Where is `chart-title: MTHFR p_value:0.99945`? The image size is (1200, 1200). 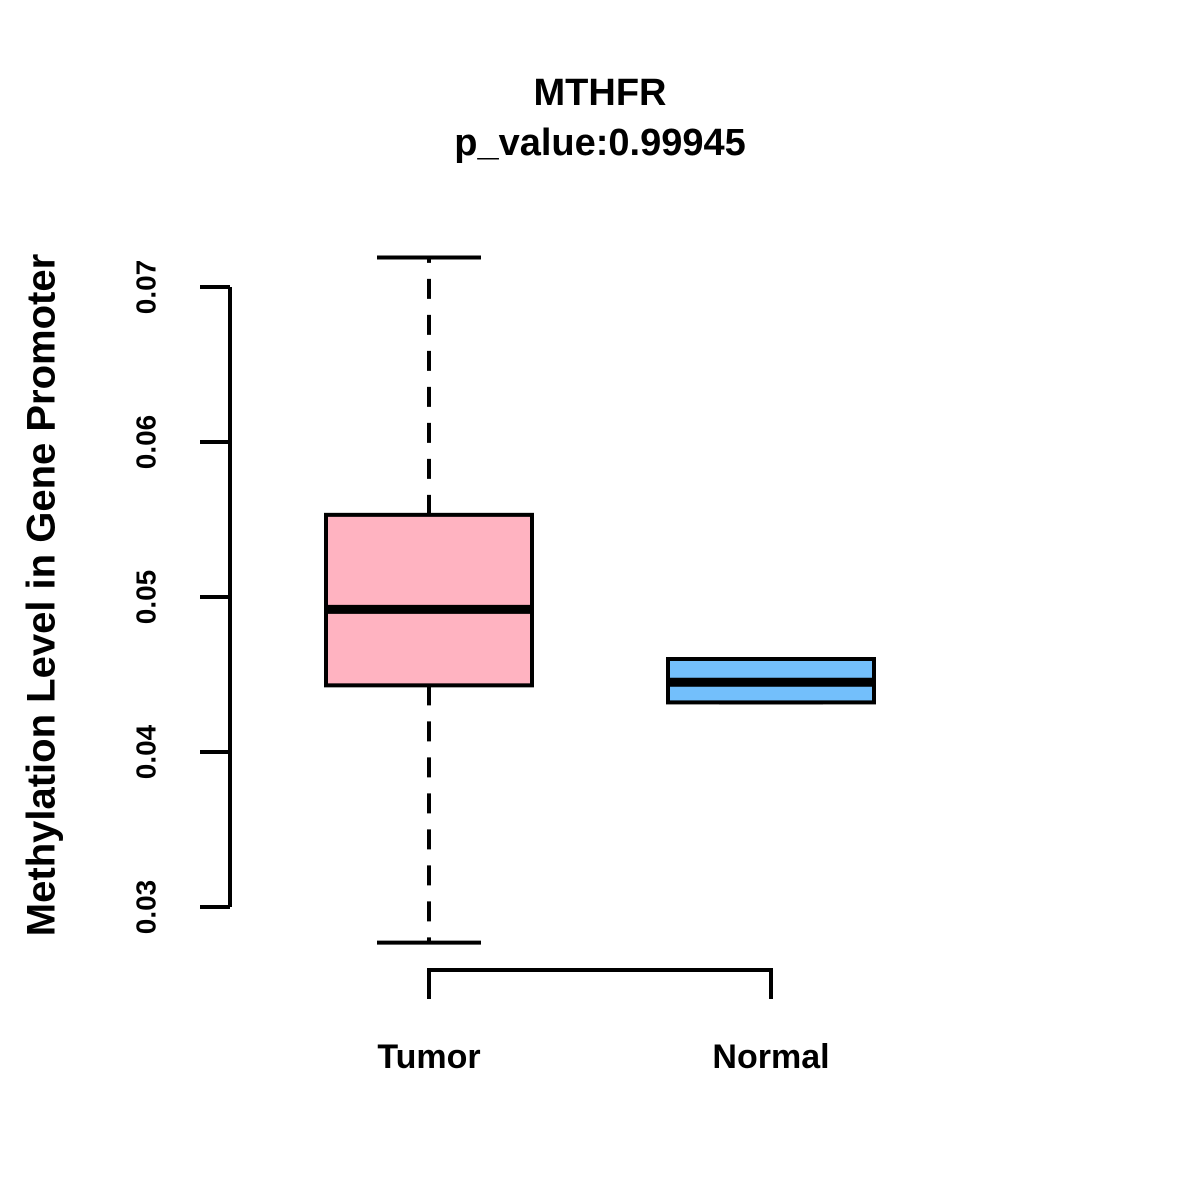 chart-title: MTHFR p_value:0.99945 is located at coordinates (600, 118).